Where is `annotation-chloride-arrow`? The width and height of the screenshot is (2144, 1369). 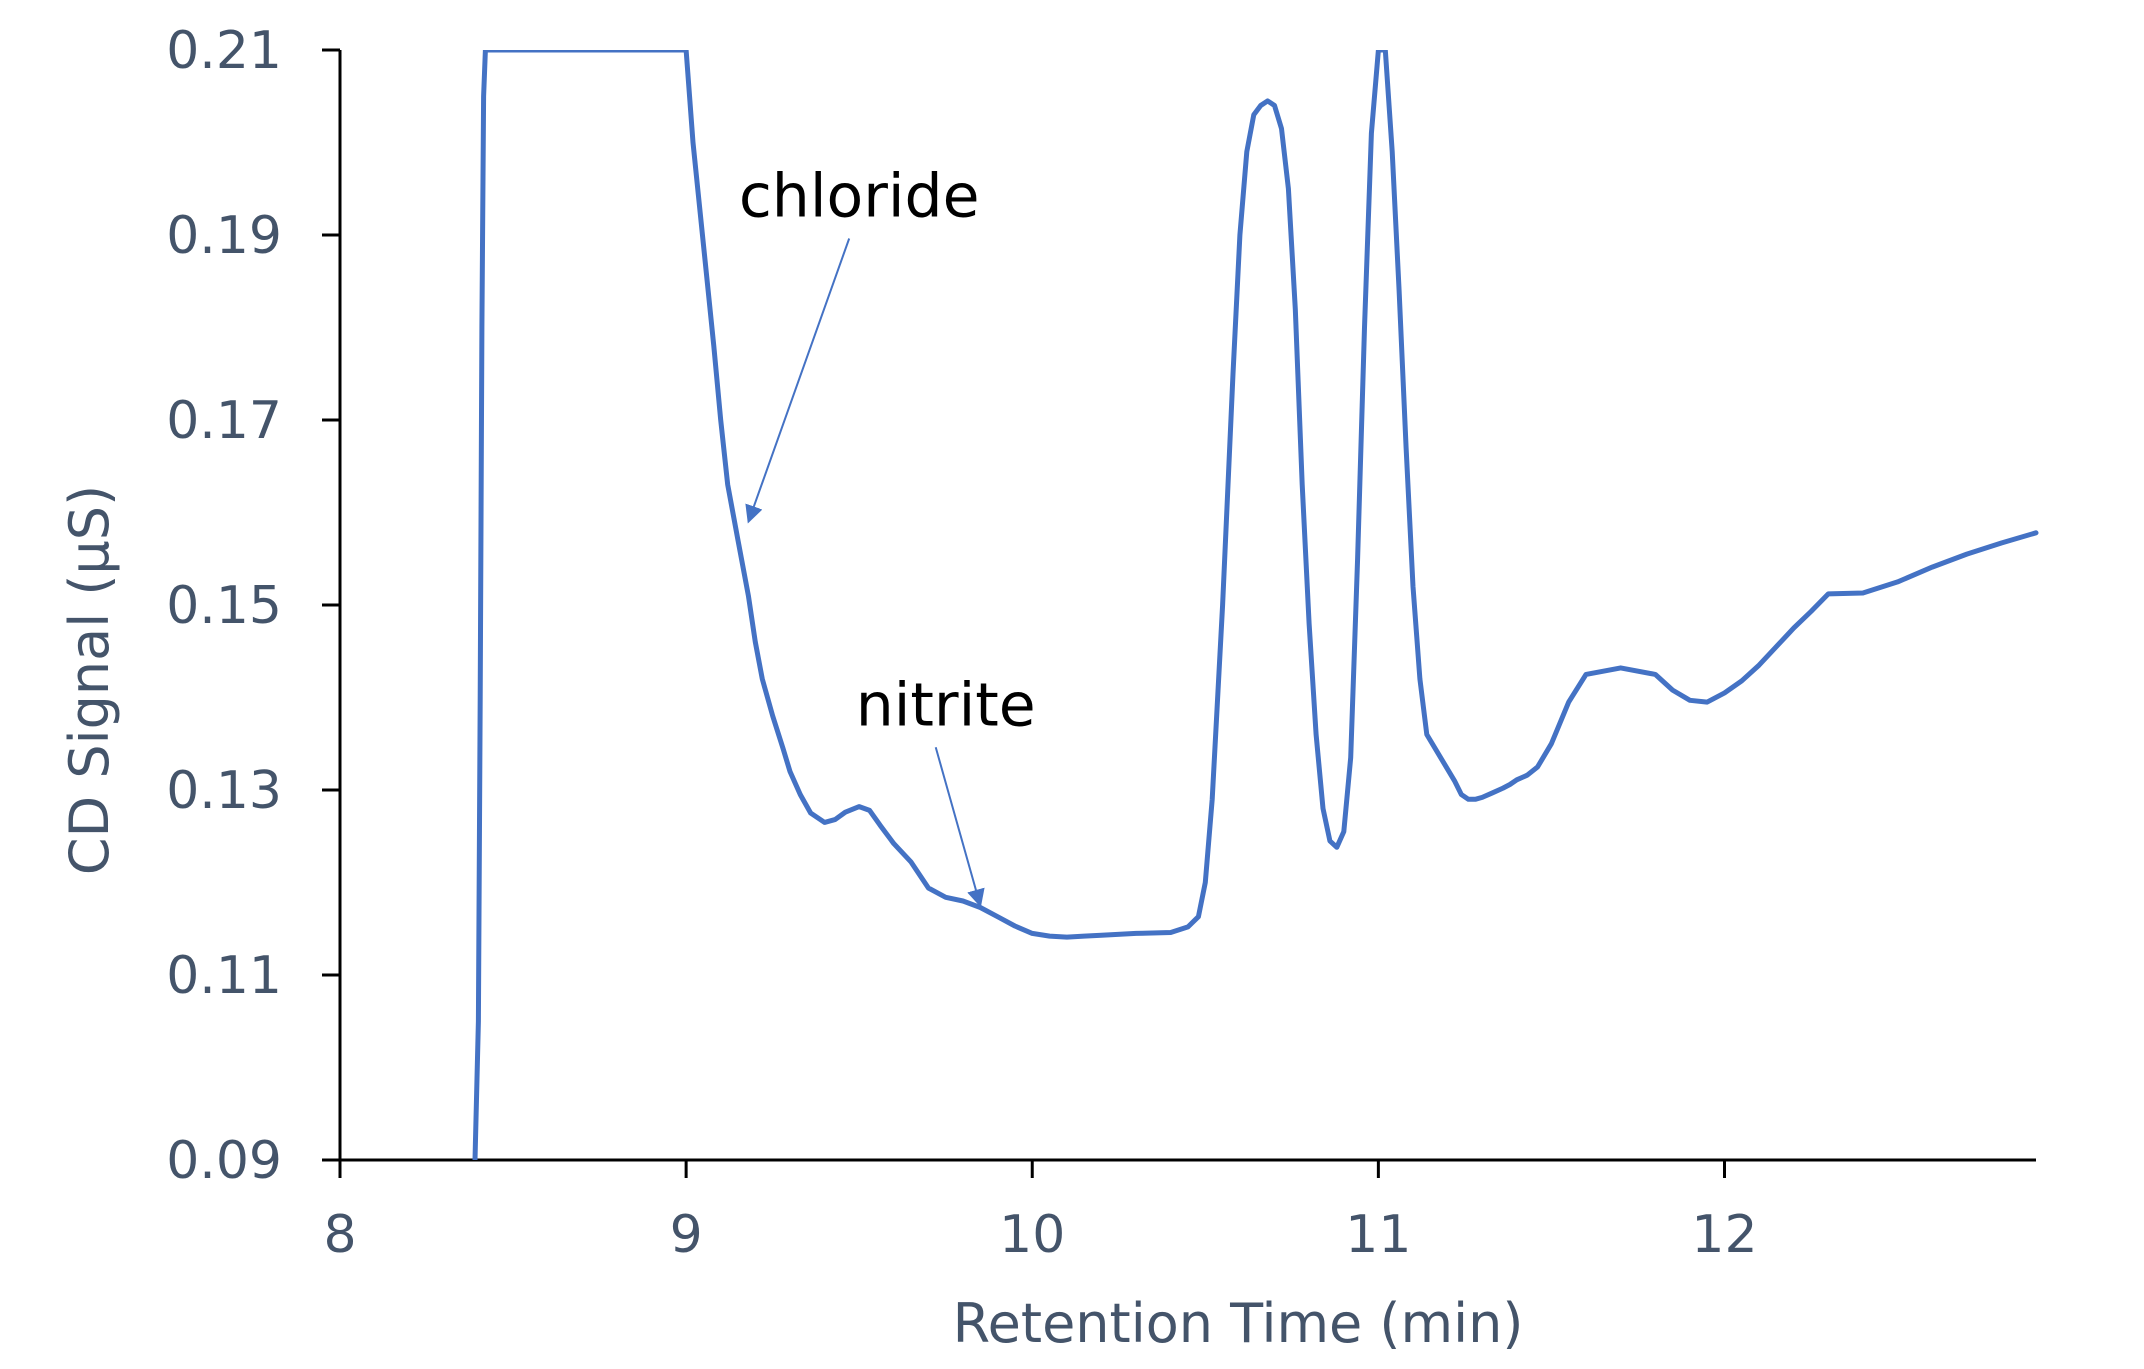 annotation-chloride-arrow is located at coordinates (798, 381).